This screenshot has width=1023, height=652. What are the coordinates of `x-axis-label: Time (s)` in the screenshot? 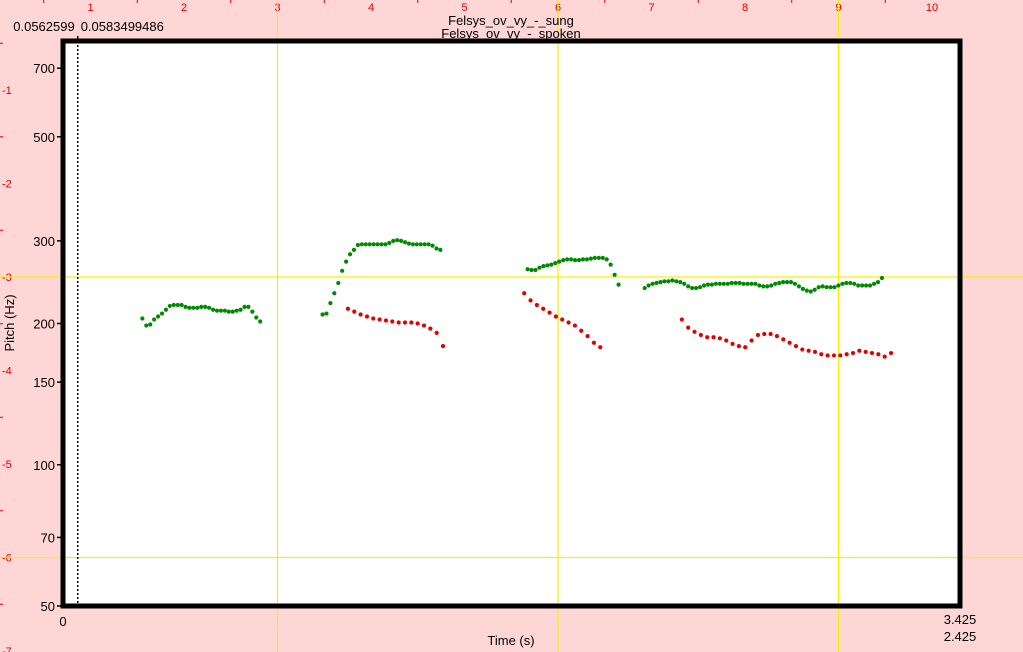 It's located at (510, 640).